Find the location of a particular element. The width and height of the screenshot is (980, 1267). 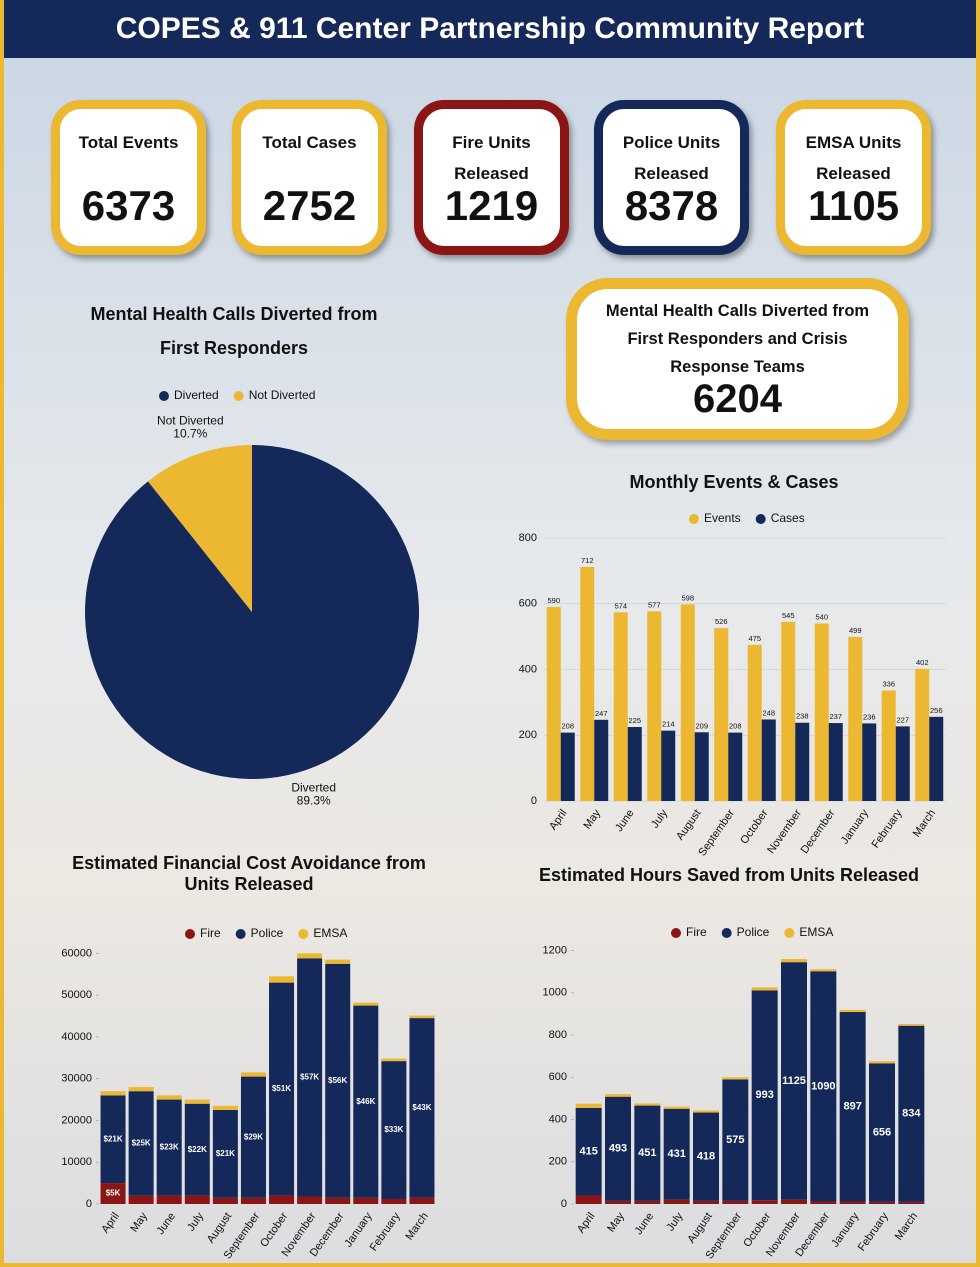

y-tick-label: 20000 is located at coordinates (76, 1120).